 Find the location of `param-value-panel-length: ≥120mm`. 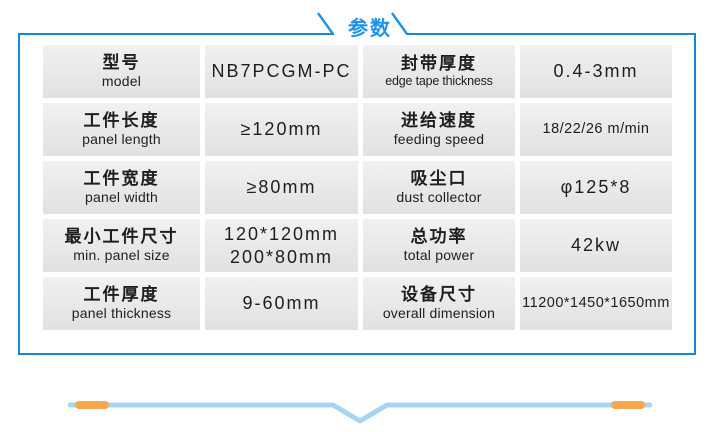

param-value-panel-length: ≥120mm is located at coordinates (281, 129).